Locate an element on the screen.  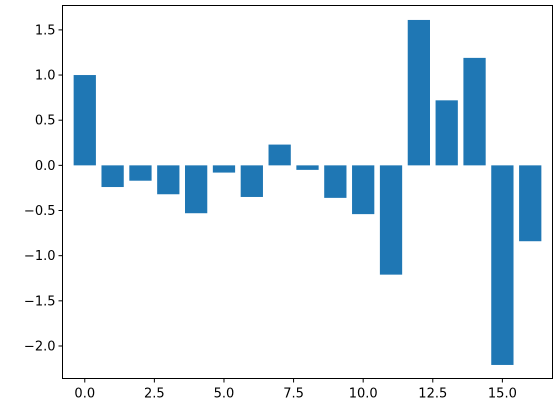
x-tick-label: 15.0 is located at coordinates (502, 394).